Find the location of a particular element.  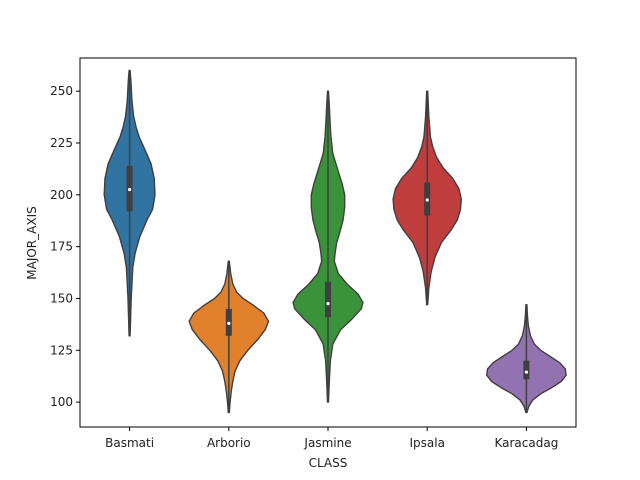

x-tick-label: Karacadag is located at coordinates (526, 443).